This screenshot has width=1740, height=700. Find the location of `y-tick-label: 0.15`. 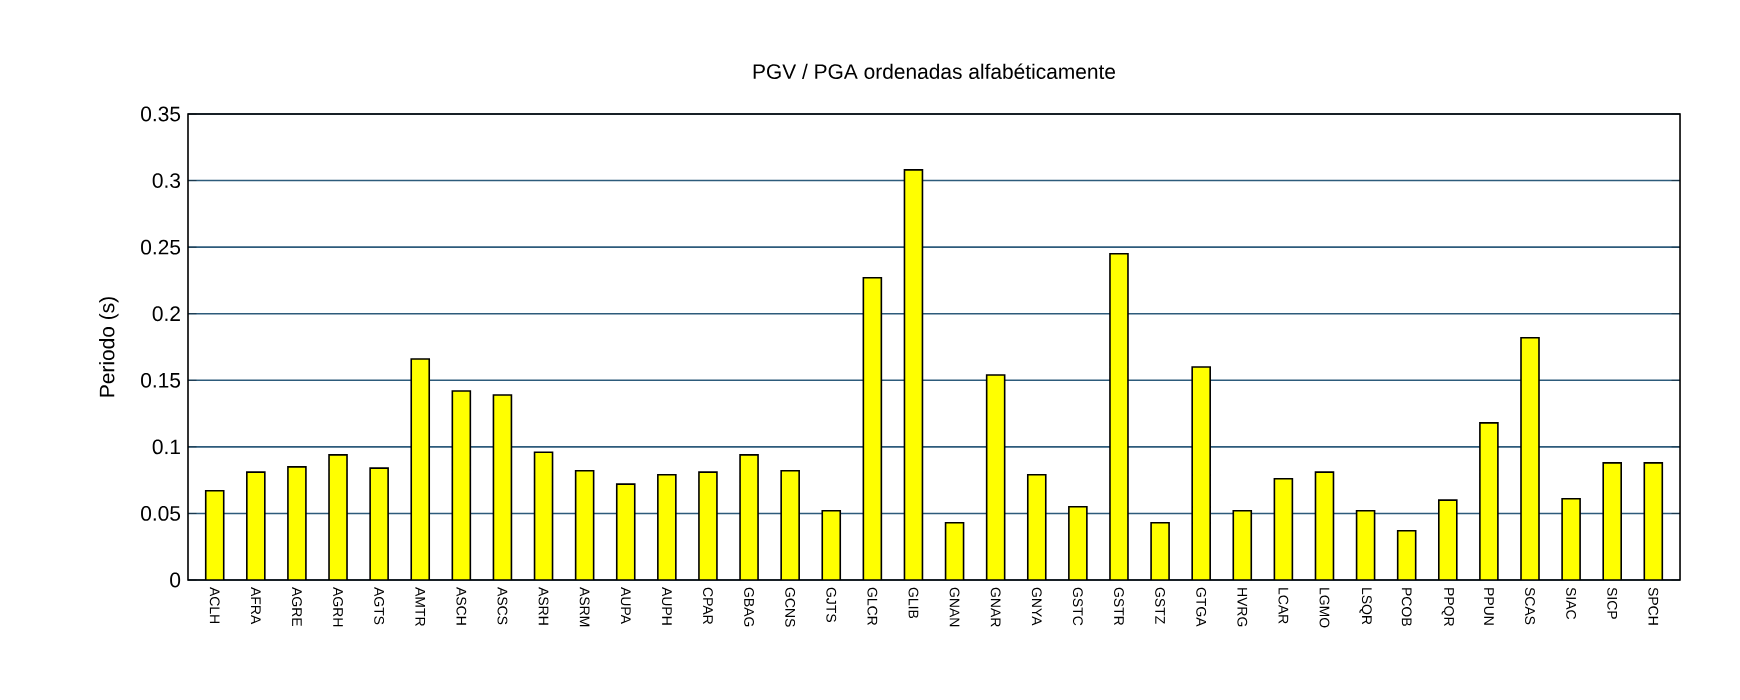

y-tick-label: 0.15 is located at coordinates (161, 380).